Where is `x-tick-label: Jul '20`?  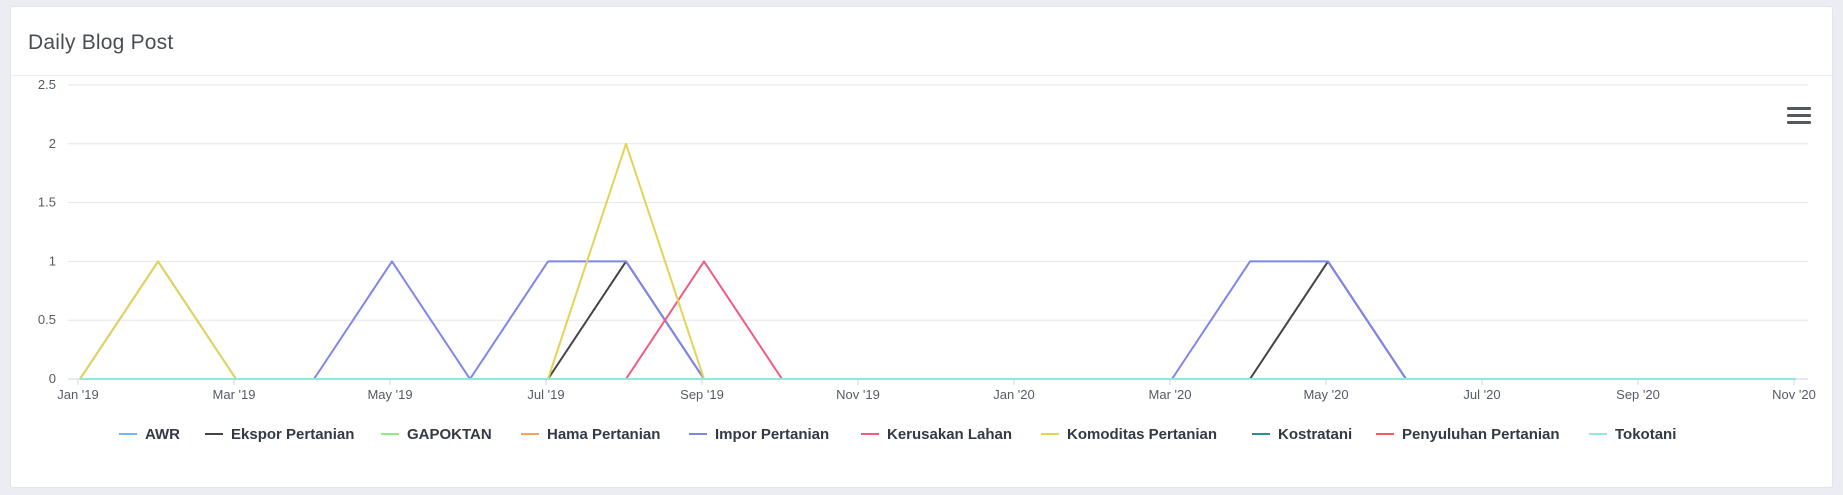
x-tick-label: Jul '20 is located at coordinates (1481, 394).